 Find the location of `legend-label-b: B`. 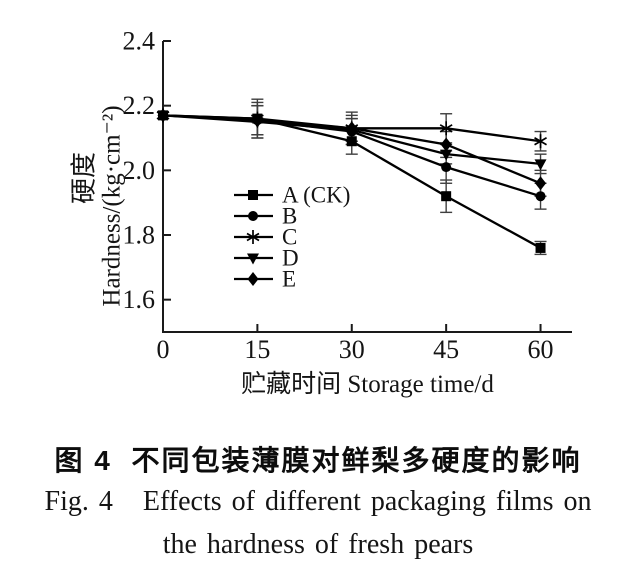

legend-label-b: B is located at coordinates (289, 216).